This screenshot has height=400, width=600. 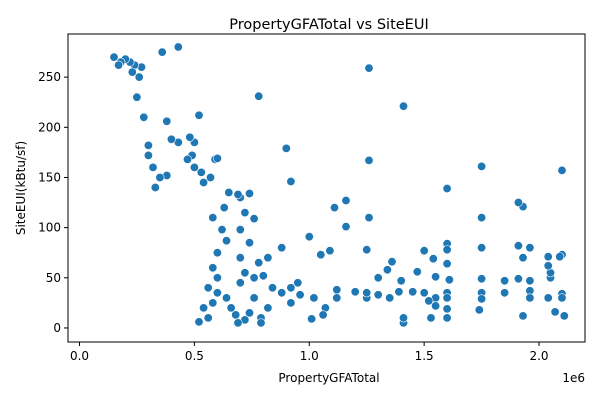 I want to click on y-axis-ticks: 0 50 100 150 200 250, so click(x=53, y=202).